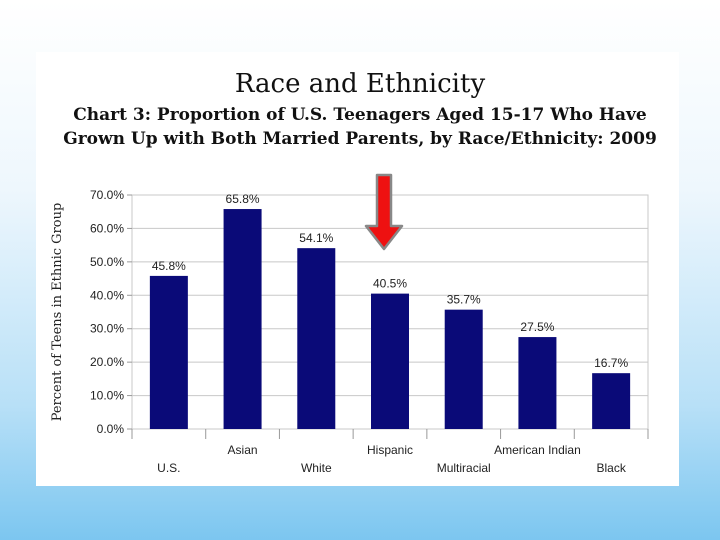  What do you see at coordinates (107, 228) in the screenshot?
I see `y-tick-label: 60.0%` at bounding box center [107, 228].